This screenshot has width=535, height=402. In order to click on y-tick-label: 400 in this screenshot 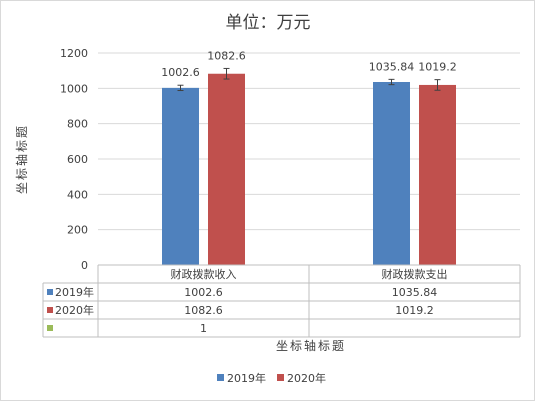, I will do `click(77, 194)`.